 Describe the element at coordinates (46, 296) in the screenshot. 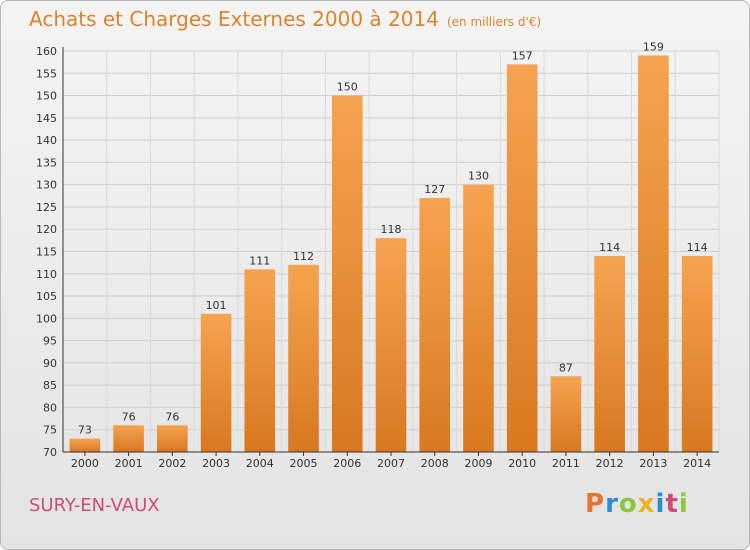

I see `y-tick-label: 105` at that location.